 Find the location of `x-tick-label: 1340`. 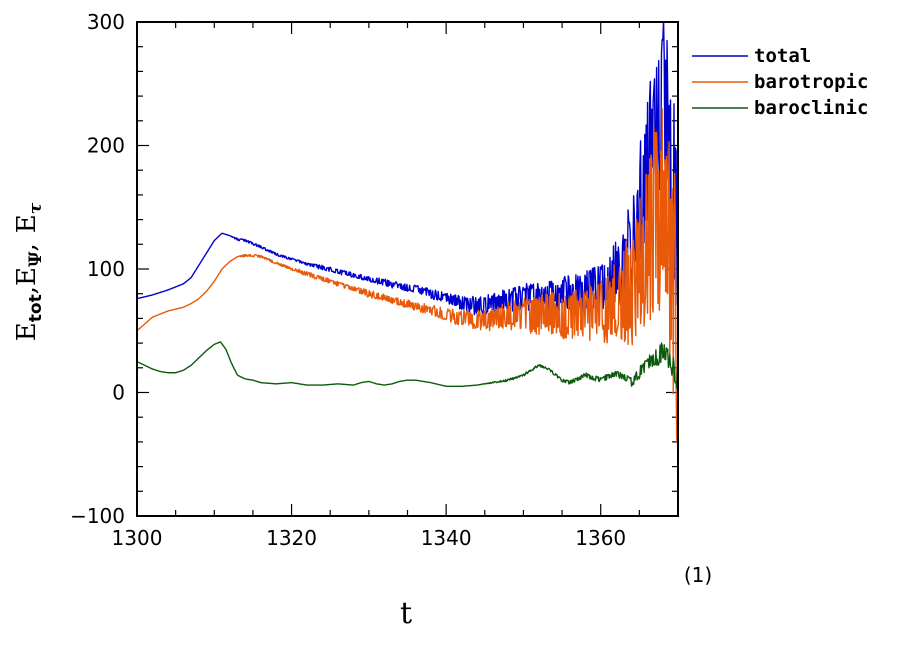

x-tick-label: 1340 is located at coordinates (446, 538).